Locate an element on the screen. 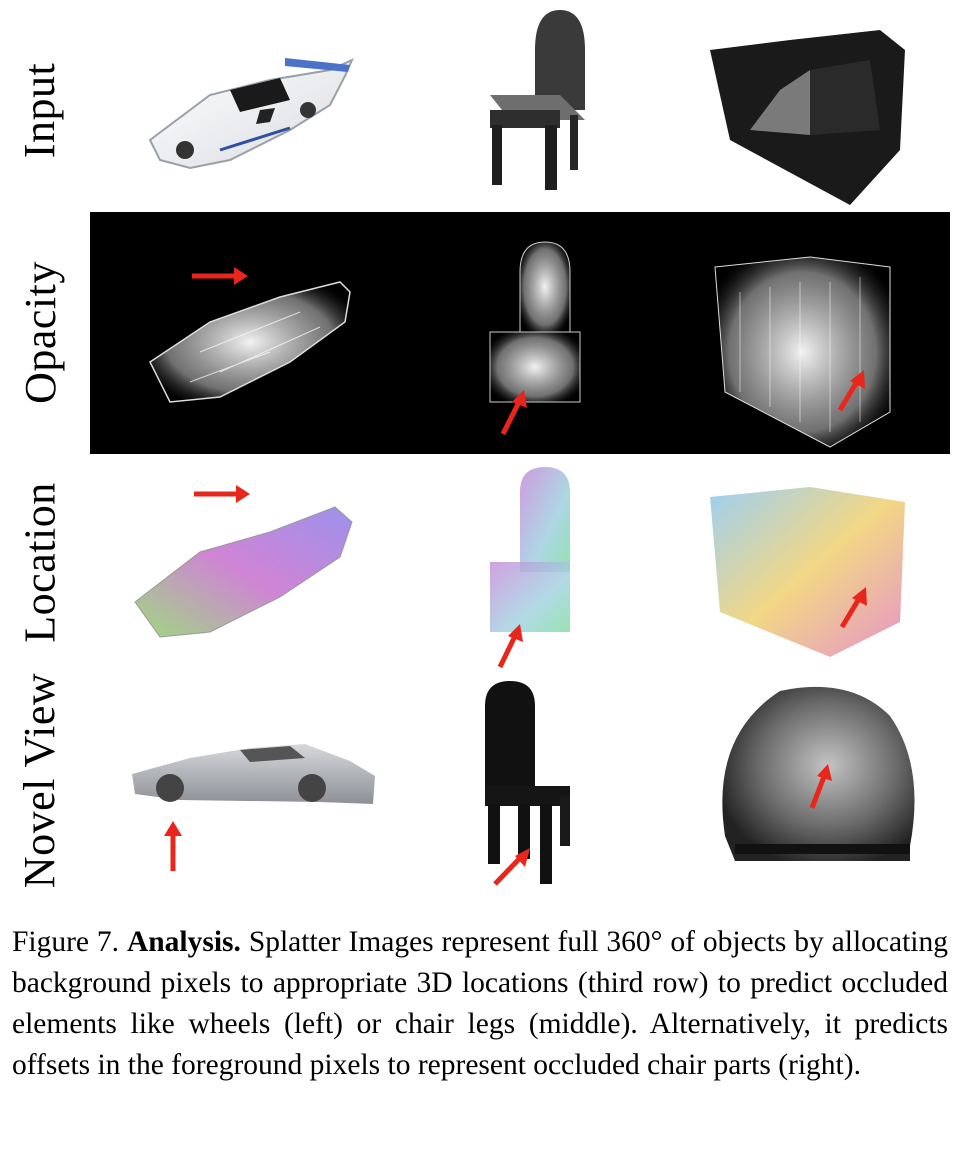 This screenshot has height=1156, width=959. location-arrow-car is located at coordinates (222, 494).